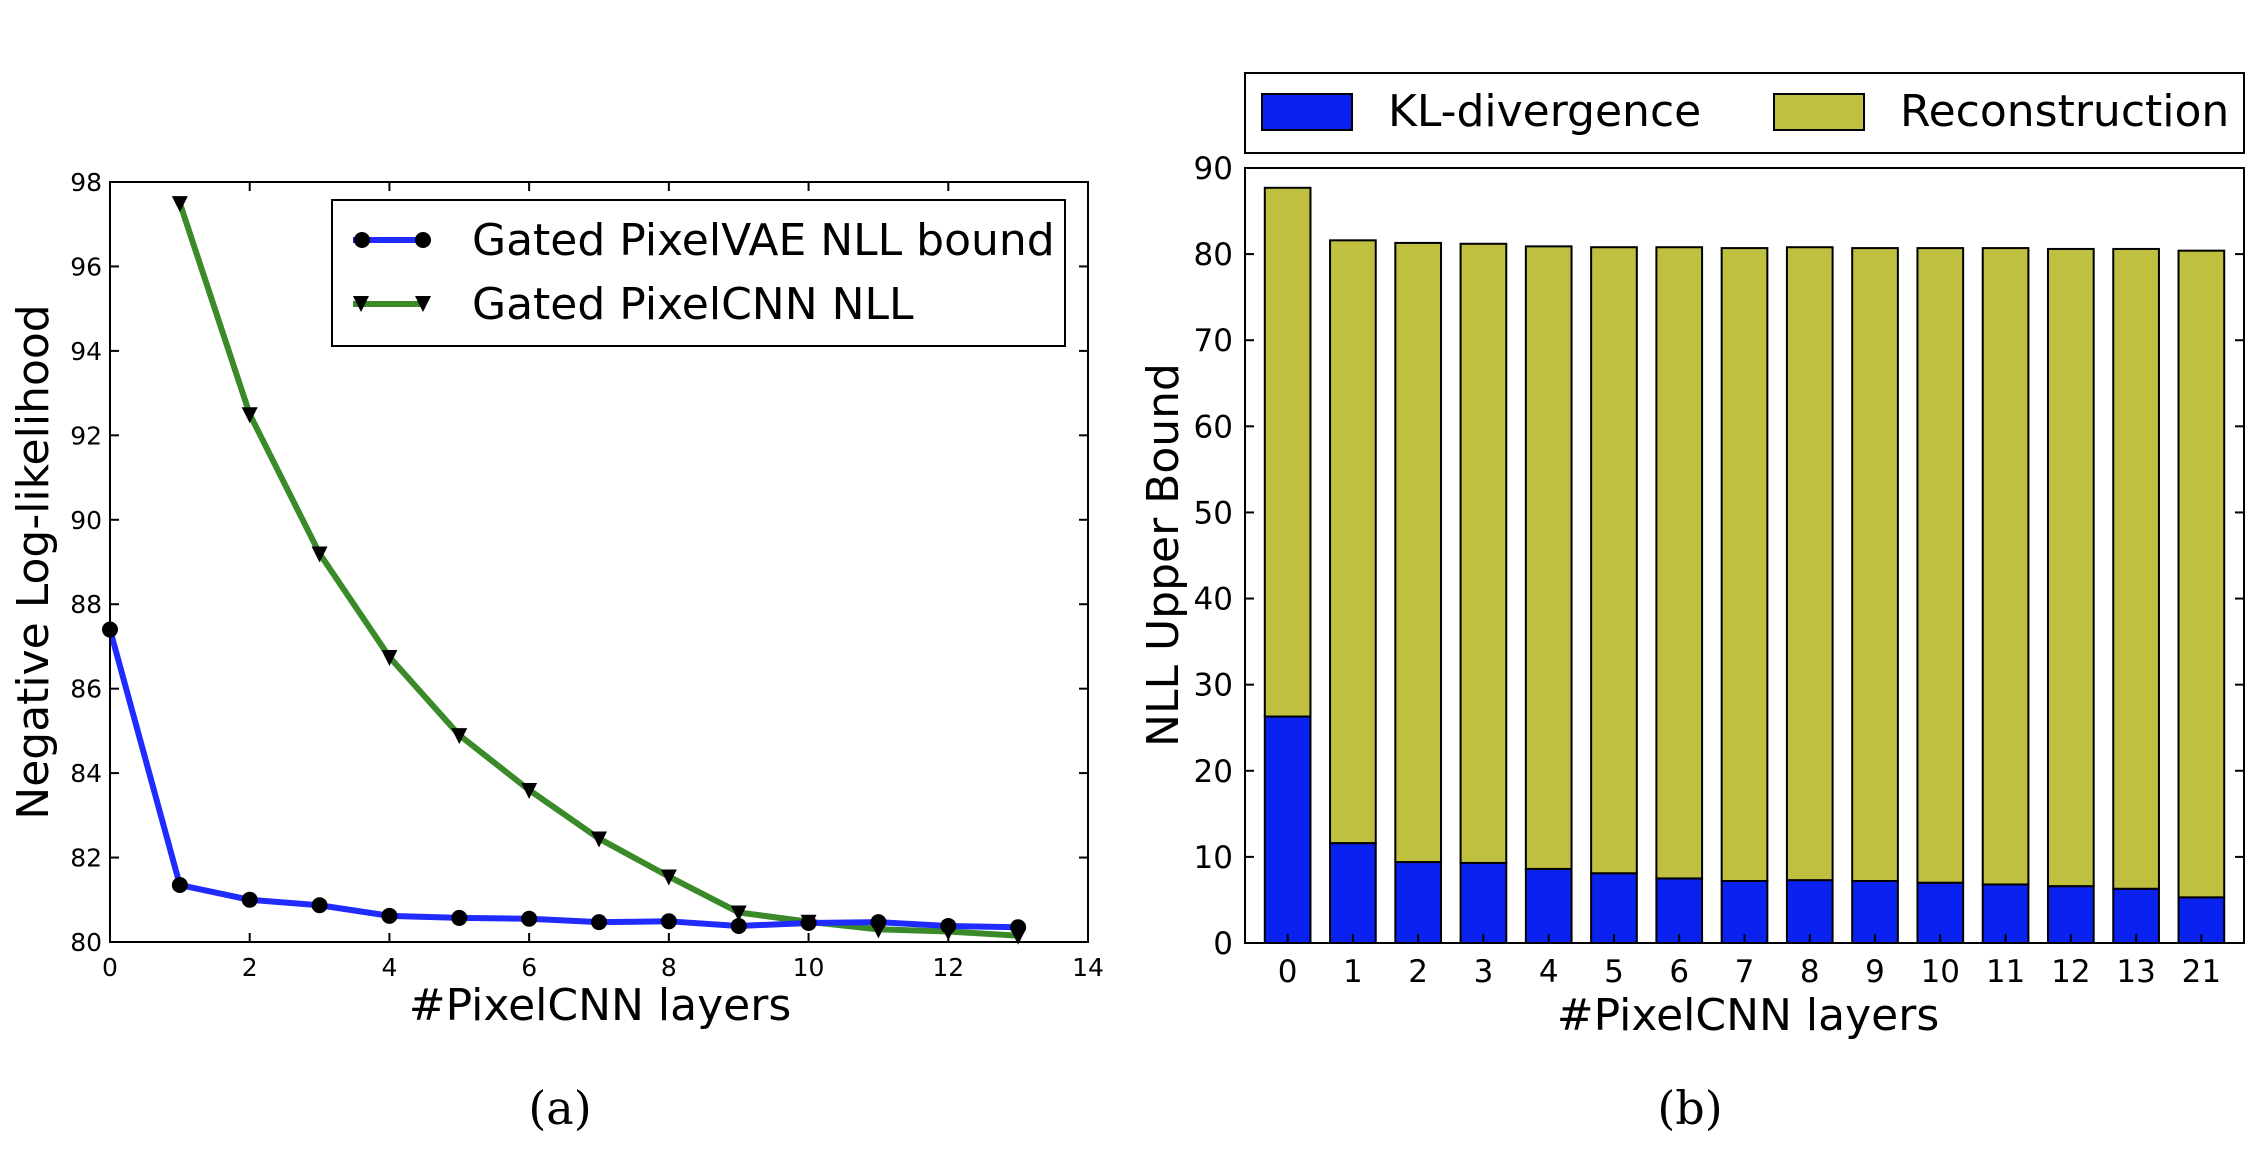 The height and width of the screenshot is (1154, 2266). I want to click on y-tick-label: 40, so click(1213, 600).